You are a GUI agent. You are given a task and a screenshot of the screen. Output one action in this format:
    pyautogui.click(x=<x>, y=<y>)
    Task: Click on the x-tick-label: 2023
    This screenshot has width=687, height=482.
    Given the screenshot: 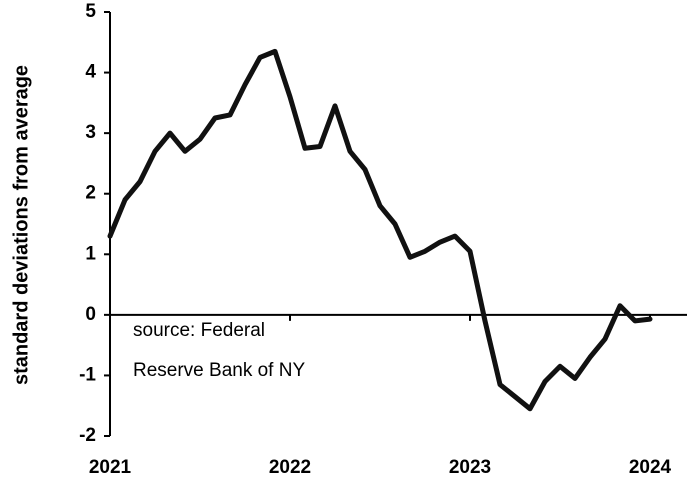 What is the action you would take?
    pyautogui.click(x=470, y=467)
    